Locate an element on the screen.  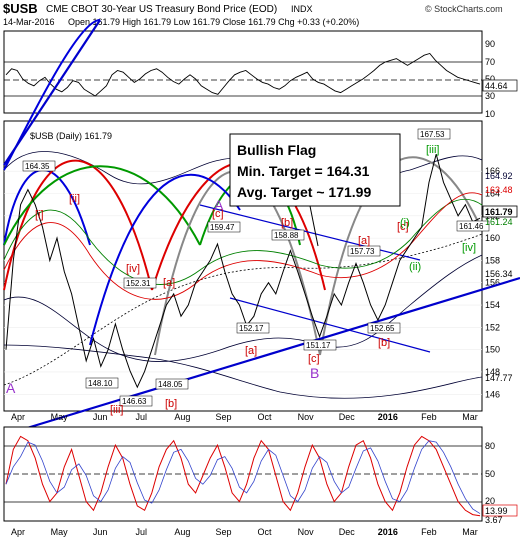
price-label: 151.17 is located at coordinates (318, 345).